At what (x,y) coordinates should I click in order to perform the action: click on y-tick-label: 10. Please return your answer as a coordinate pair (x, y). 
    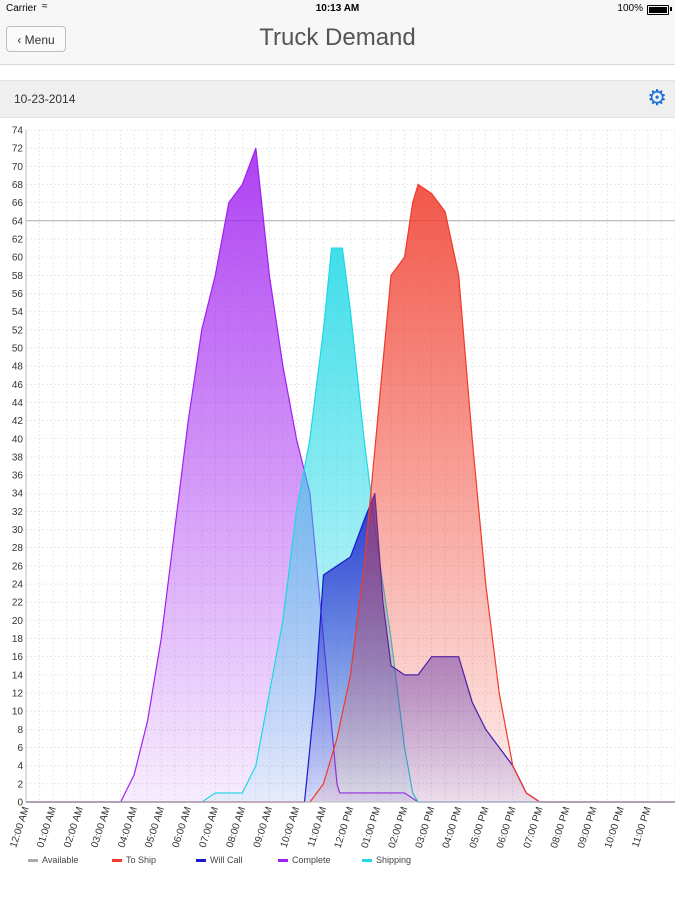
    Looking at the image, I should click on (18, 712).